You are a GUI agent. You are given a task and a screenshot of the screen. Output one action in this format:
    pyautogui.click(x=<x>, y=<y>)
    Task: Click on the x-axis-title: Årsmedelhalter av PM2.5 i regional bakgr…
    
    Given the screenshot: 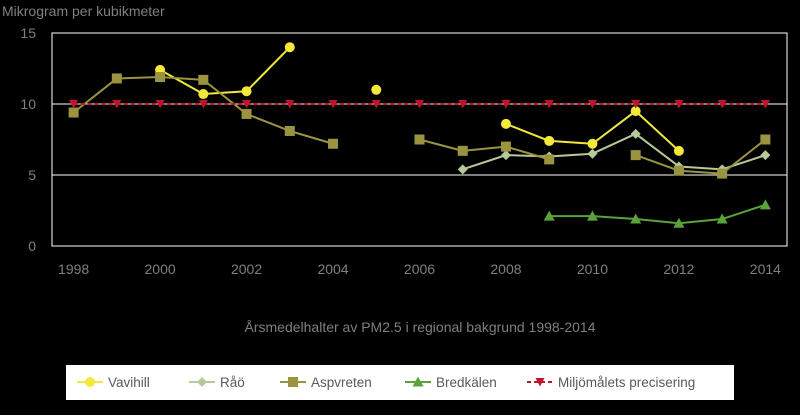 What is the action you would take?
    pyautogui.click(x=420, y=327)
    